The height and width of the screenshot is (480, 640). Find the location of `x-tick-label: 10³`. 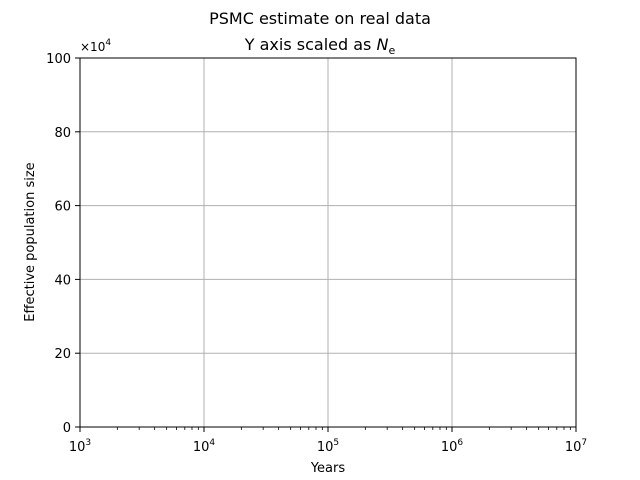

x-tick-label: 10³ is located at coordinates (80, 446).